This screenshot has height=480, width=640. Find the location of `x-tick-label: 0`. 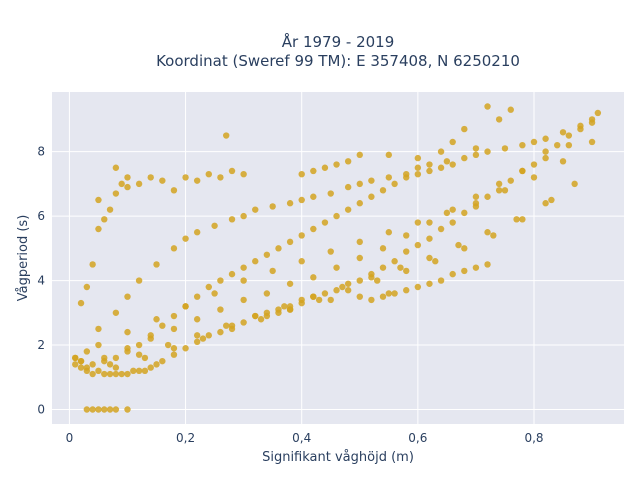

x-tick-label: 0 is located at coordinates (70, 438).